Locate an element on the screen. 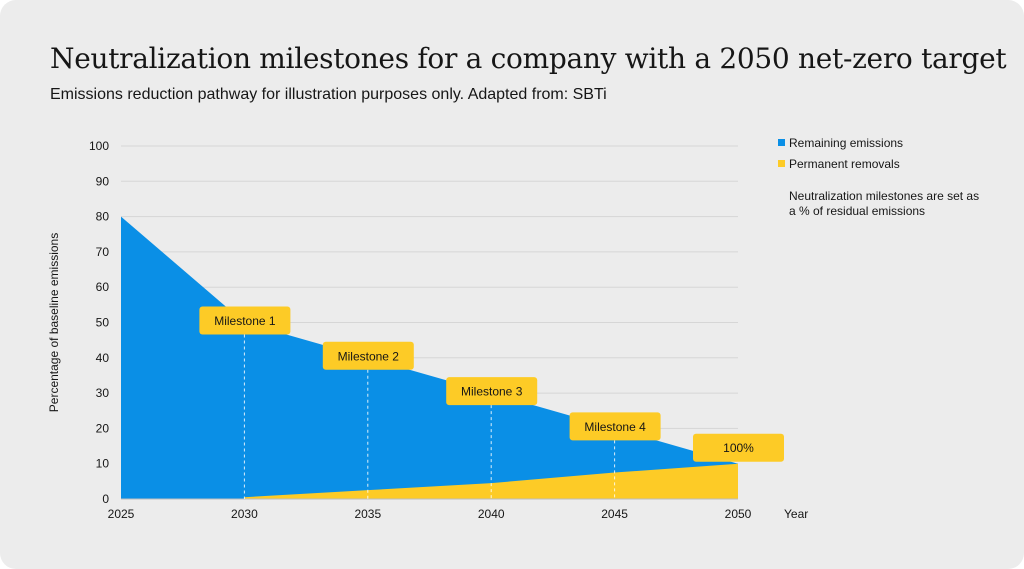 Image resolution: width=1024 pixels, height=569 pixels. legend-swatch-remaining is located at coordinates (781, 142).